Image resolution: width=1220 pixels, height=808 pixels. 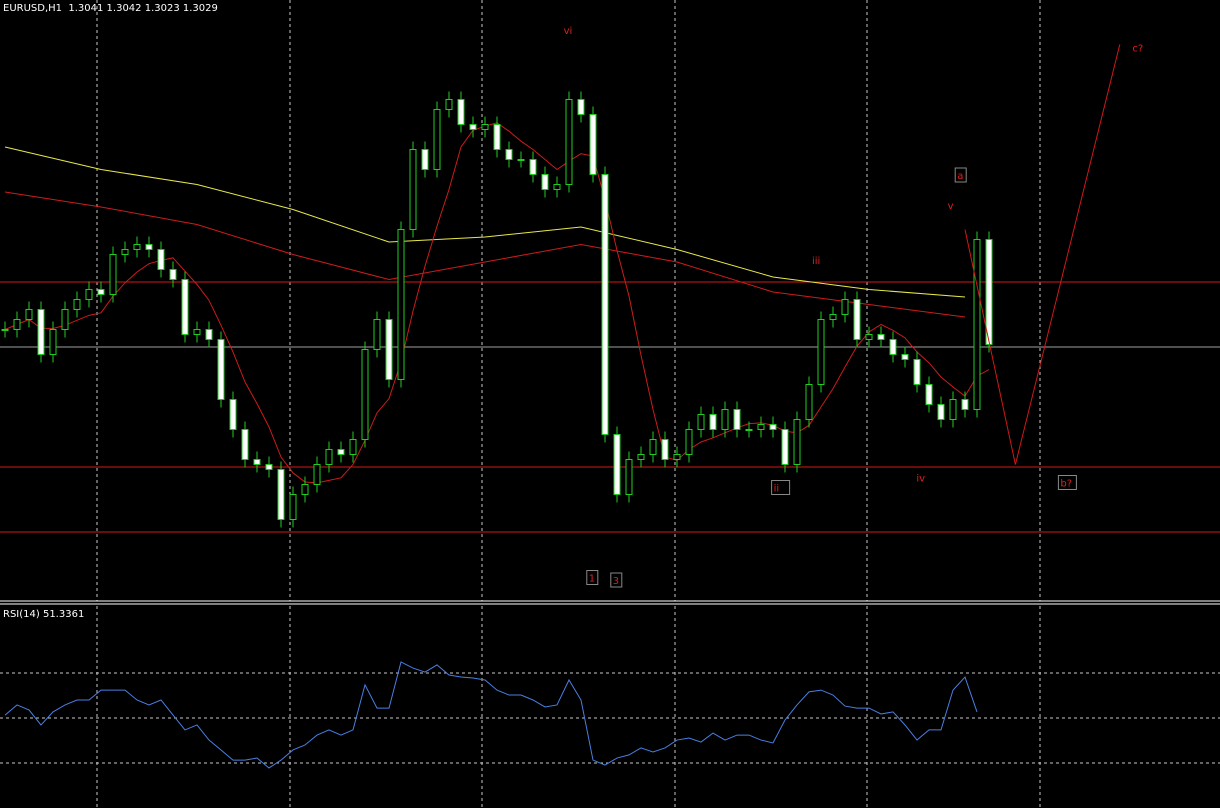 What do you see at coordinates (920, 479) in the screenshot?
I see `wave-label-iv: iv` at bounding box center [920, 479].